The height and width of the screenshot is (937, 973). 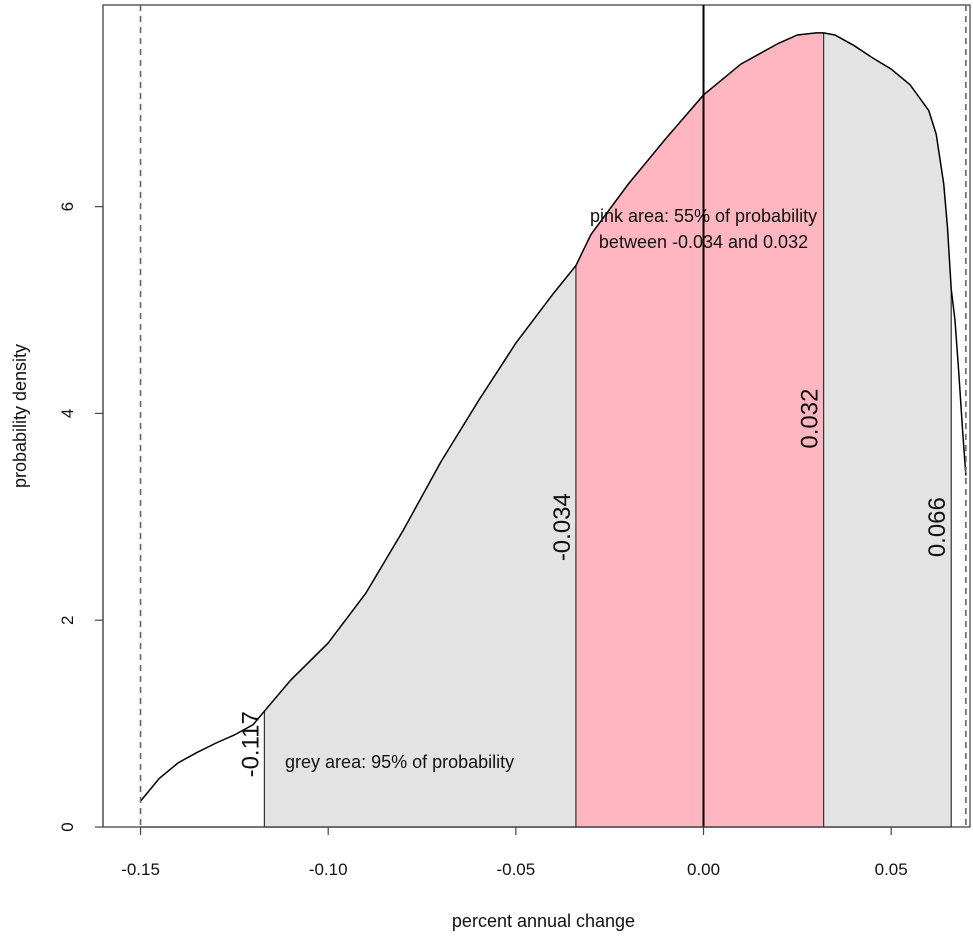 I want to click on boundary-value-label: -0.034, so click(x=562, y=527).